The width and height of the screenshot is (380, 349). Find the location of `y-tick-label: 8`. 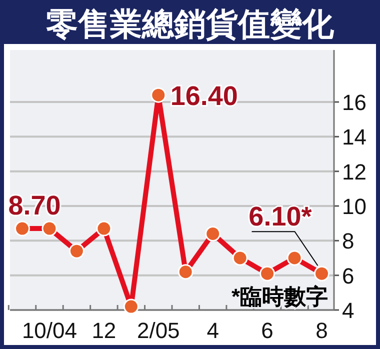

y-tick-label: 8 is located at coordinates (348, 241).